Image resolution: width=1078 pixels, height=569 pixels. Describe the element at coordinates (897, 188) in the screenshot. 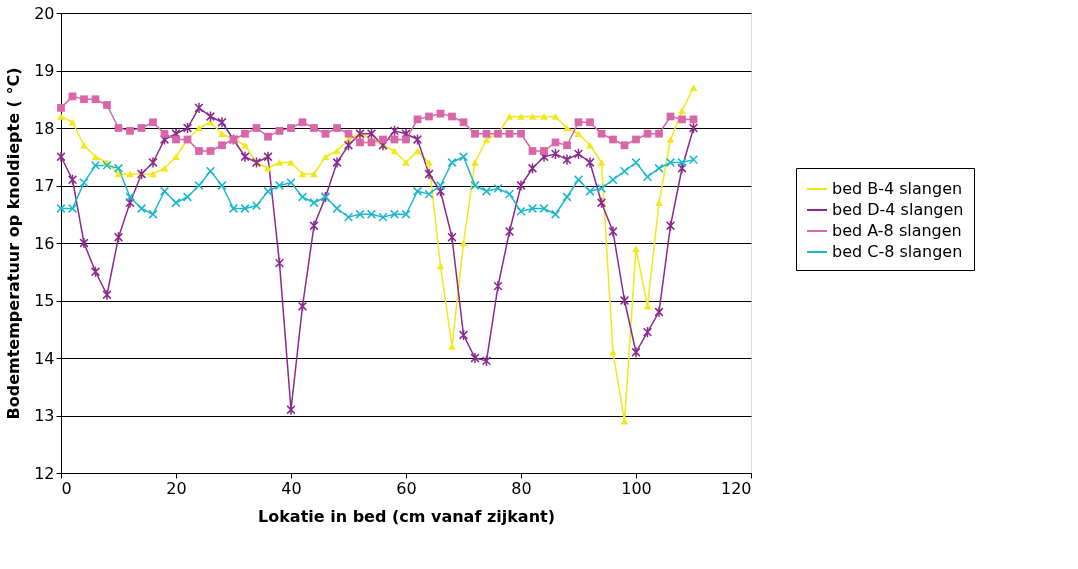

I see `legend-label: bed B-4 slangen` at that location.